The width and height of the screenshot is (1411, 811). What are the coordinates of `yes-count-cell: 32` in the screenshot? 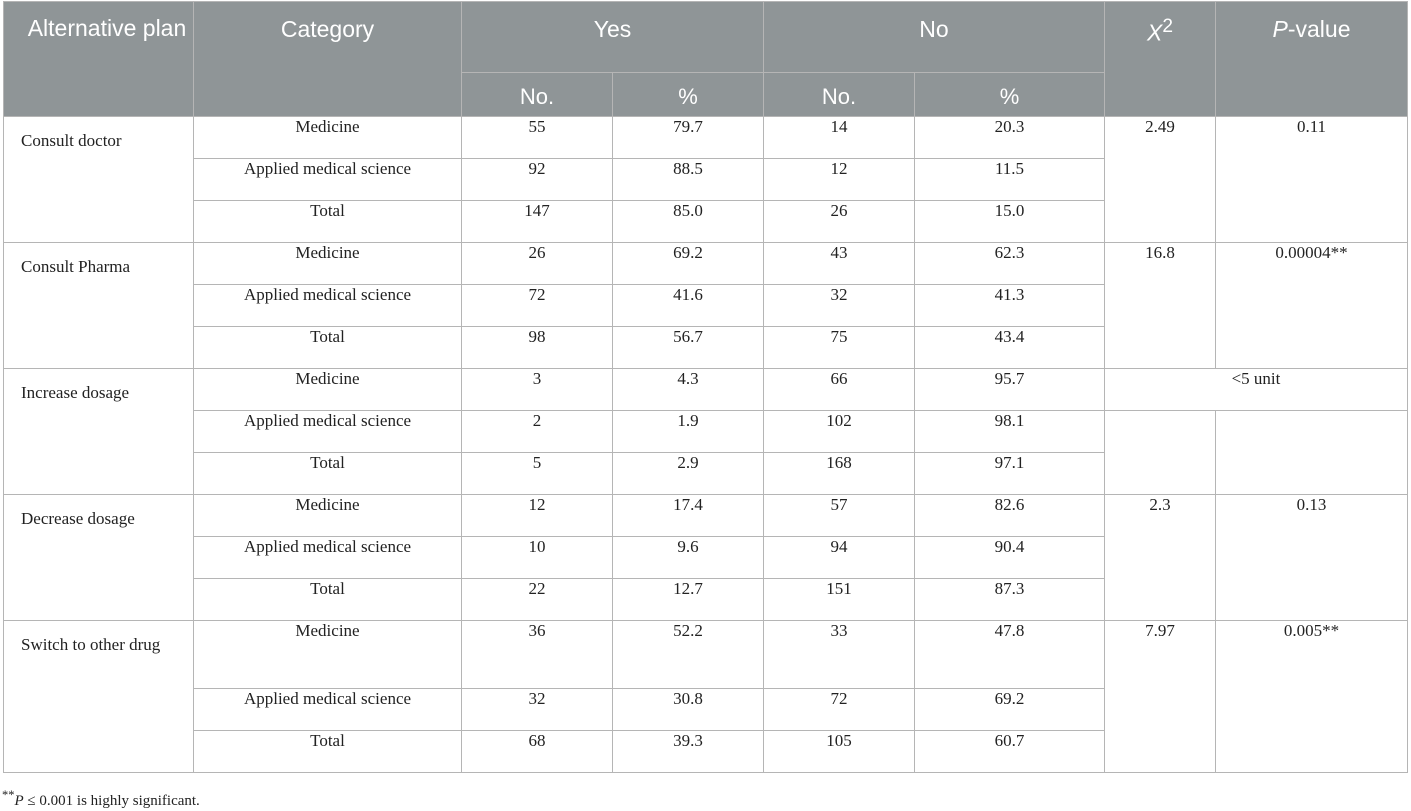 It's located at (537, 709).